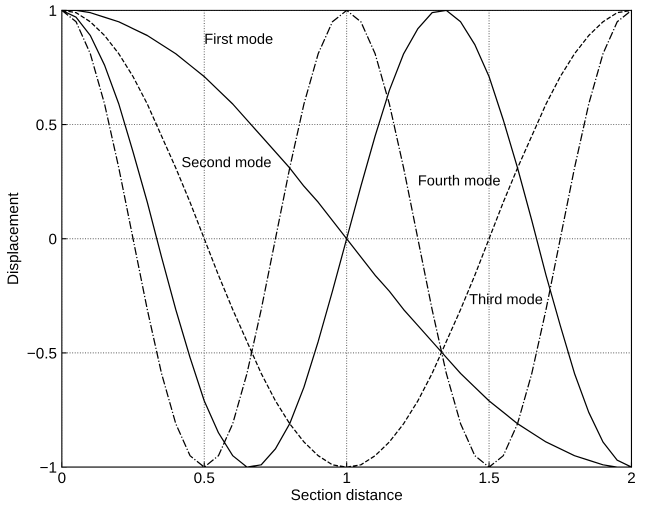 The width and height of the screenshot is (651, 519). I want to click on y-tick-label: −0.5, so click(42, 353).